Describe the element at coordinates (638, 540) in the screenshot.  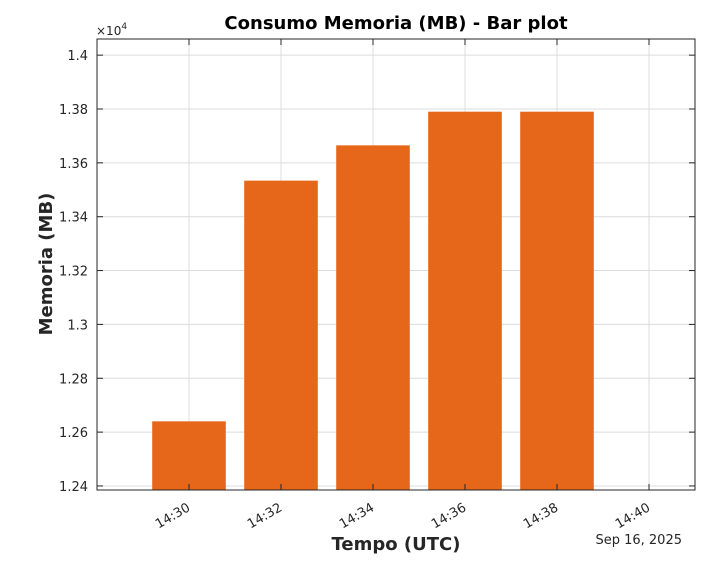
I see `date-label: Sep 16, 2025` at that location.